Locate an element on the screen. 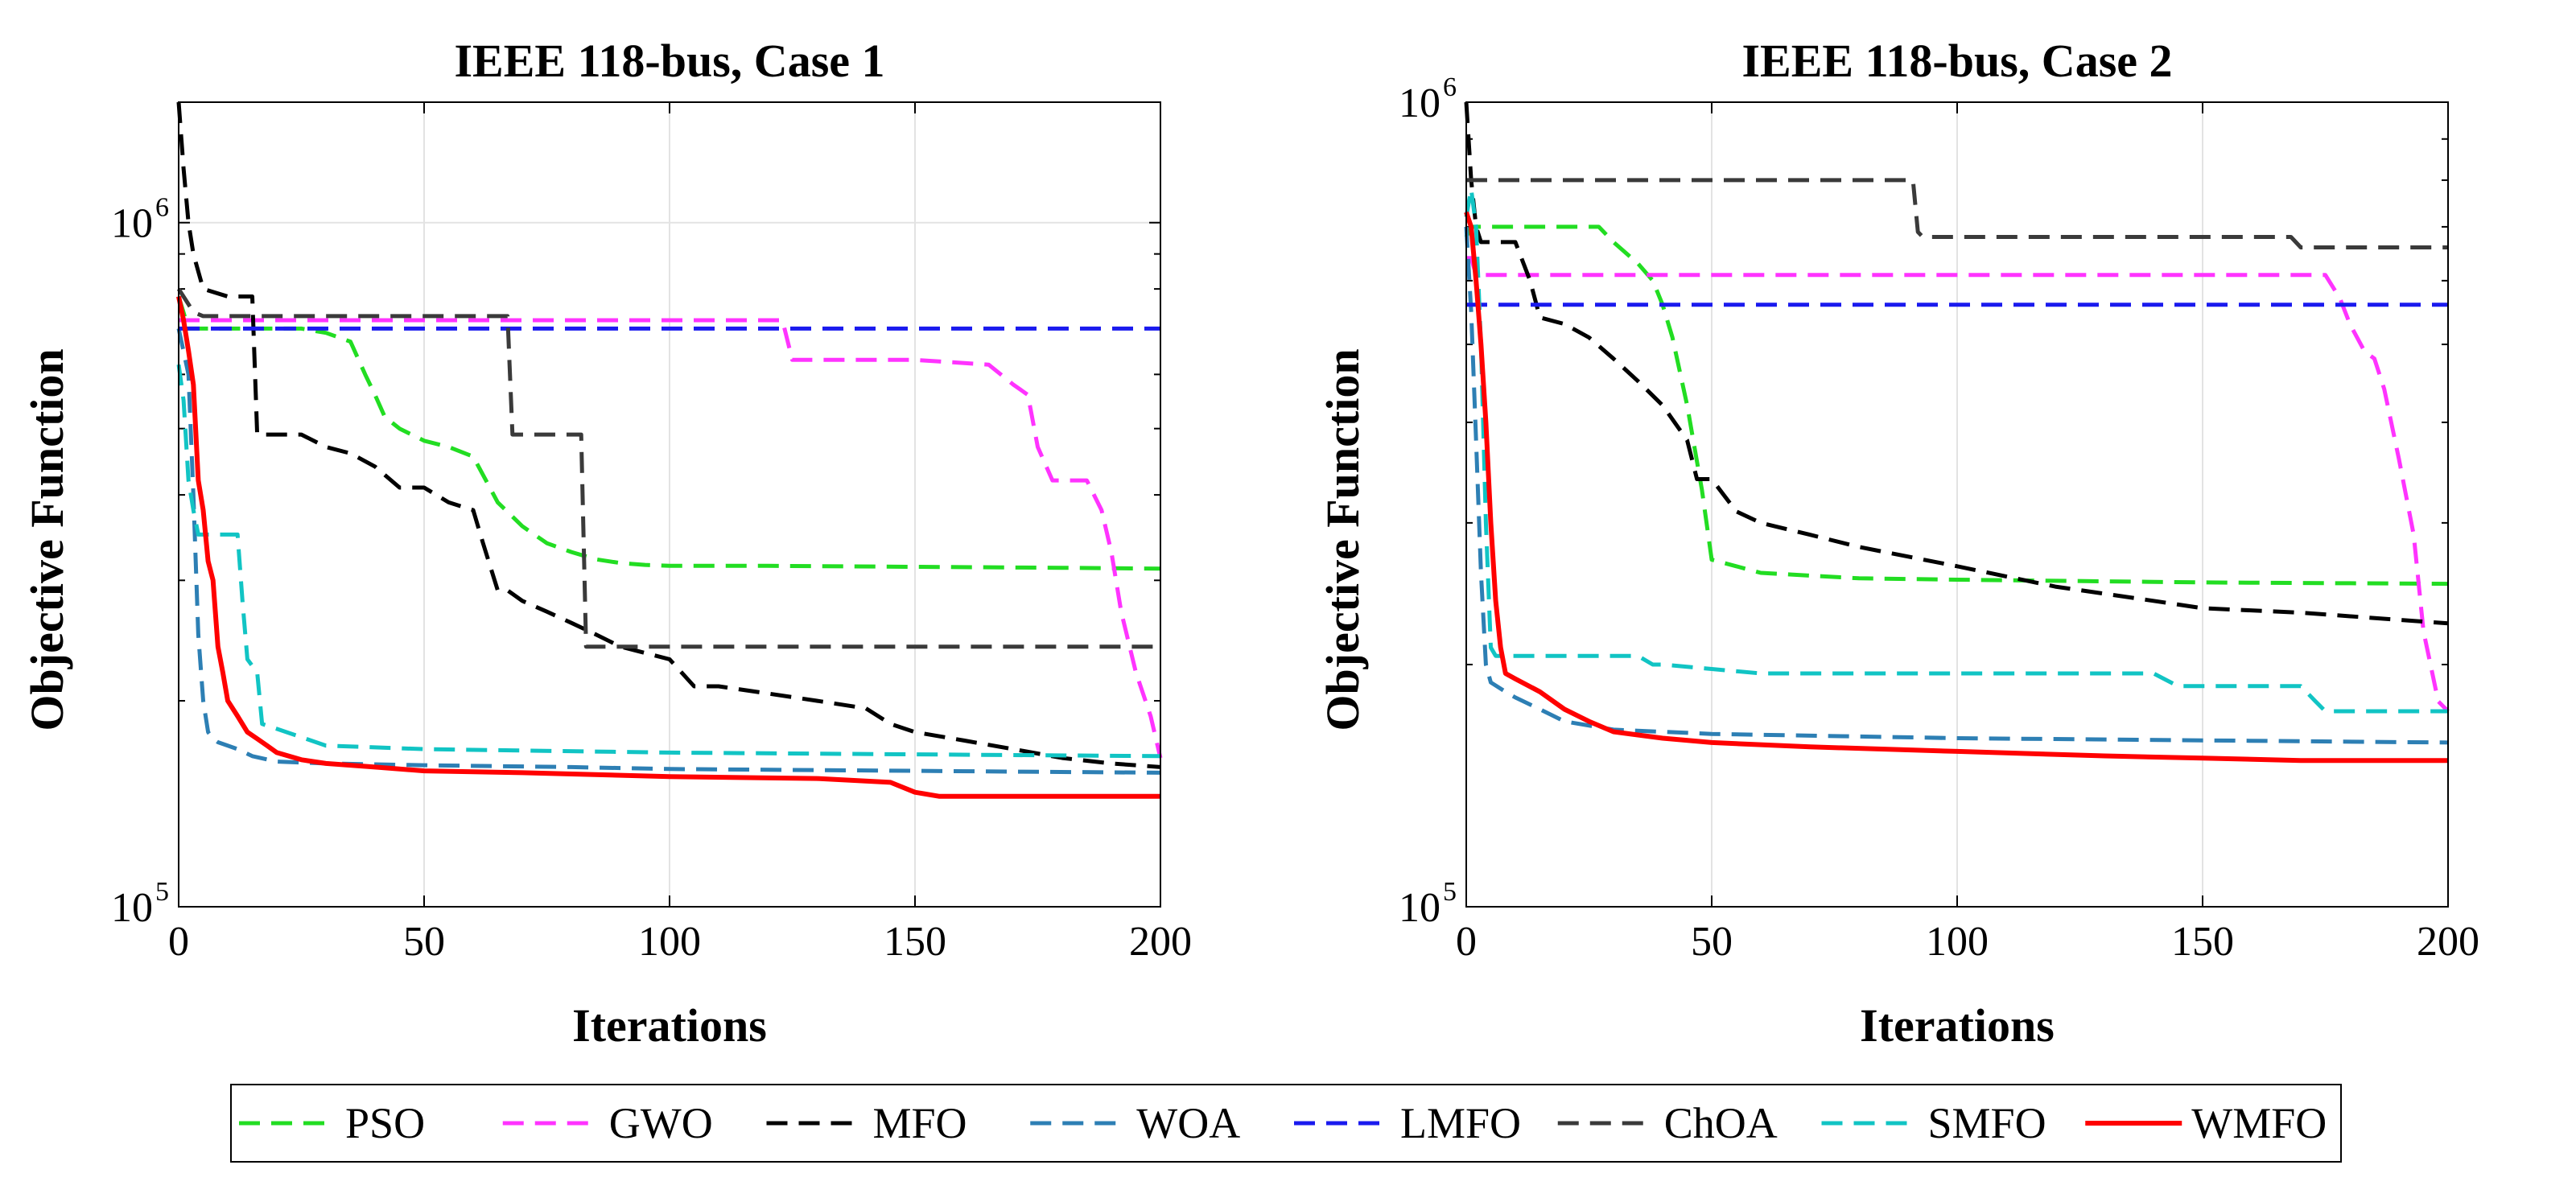 The height and width of the screenshot is (1198, 2576). y-axis-label-case-1: Objective Function is located at coordinates (47, 539).